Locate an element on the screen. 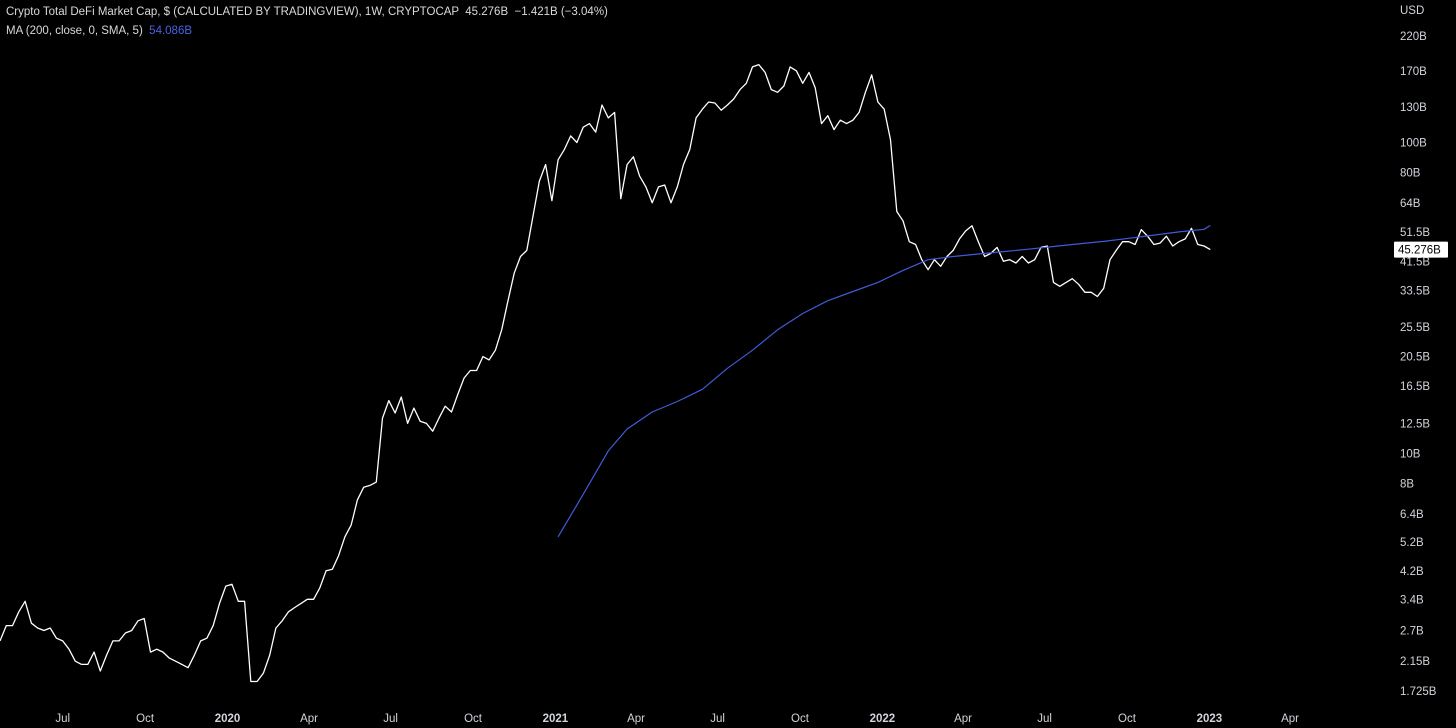 Image resolution: width=1456 pixels, height=728 pixels. y-tick-label: 16.5B is located at coordinates (1415, 387).